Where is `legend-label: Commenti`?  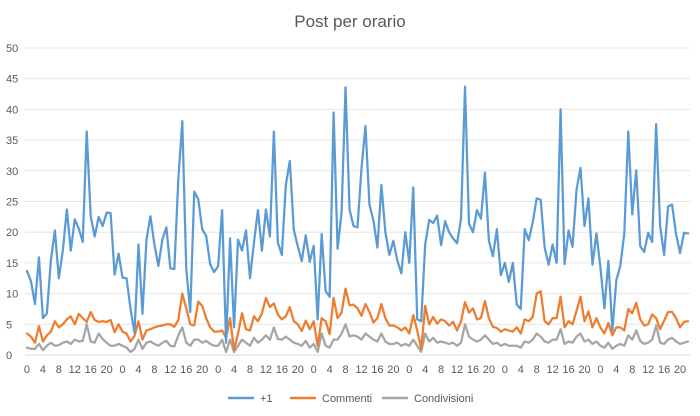
legend-label: Commenti is located at coordinates (347, 399).